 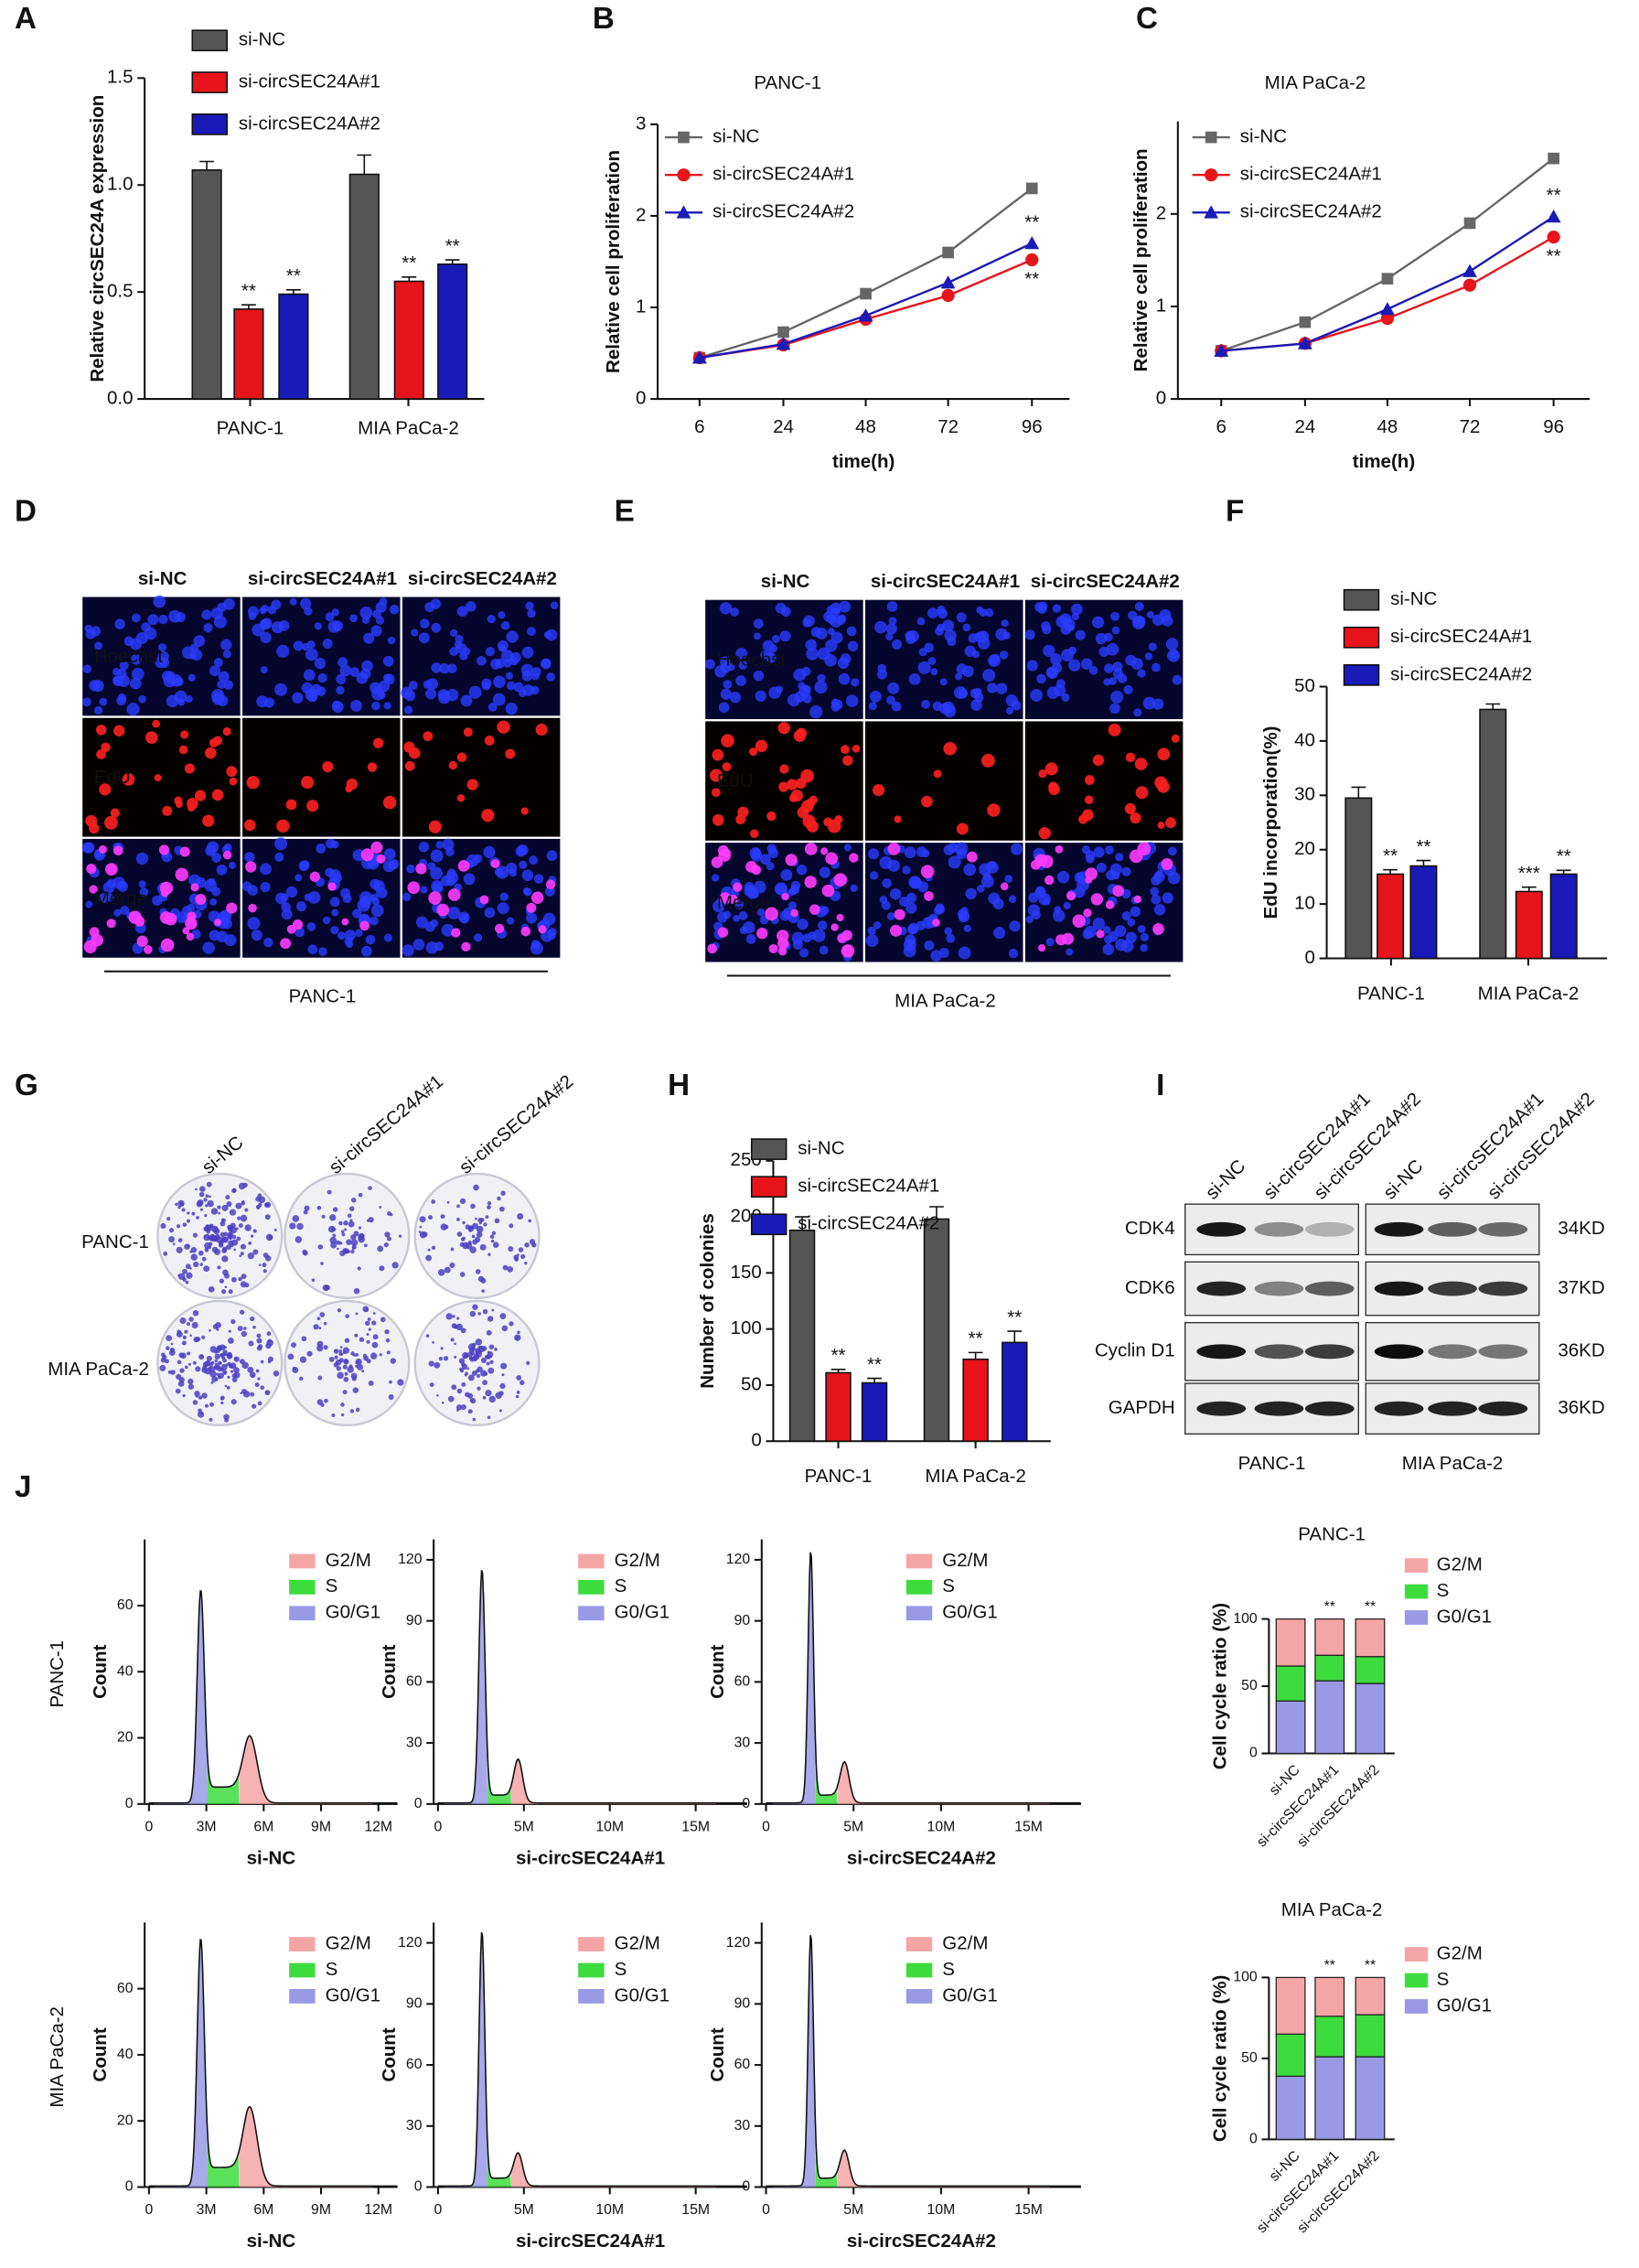 I want to click on legend-label: si-circSEC24A#1, so click(x=309, y=80).